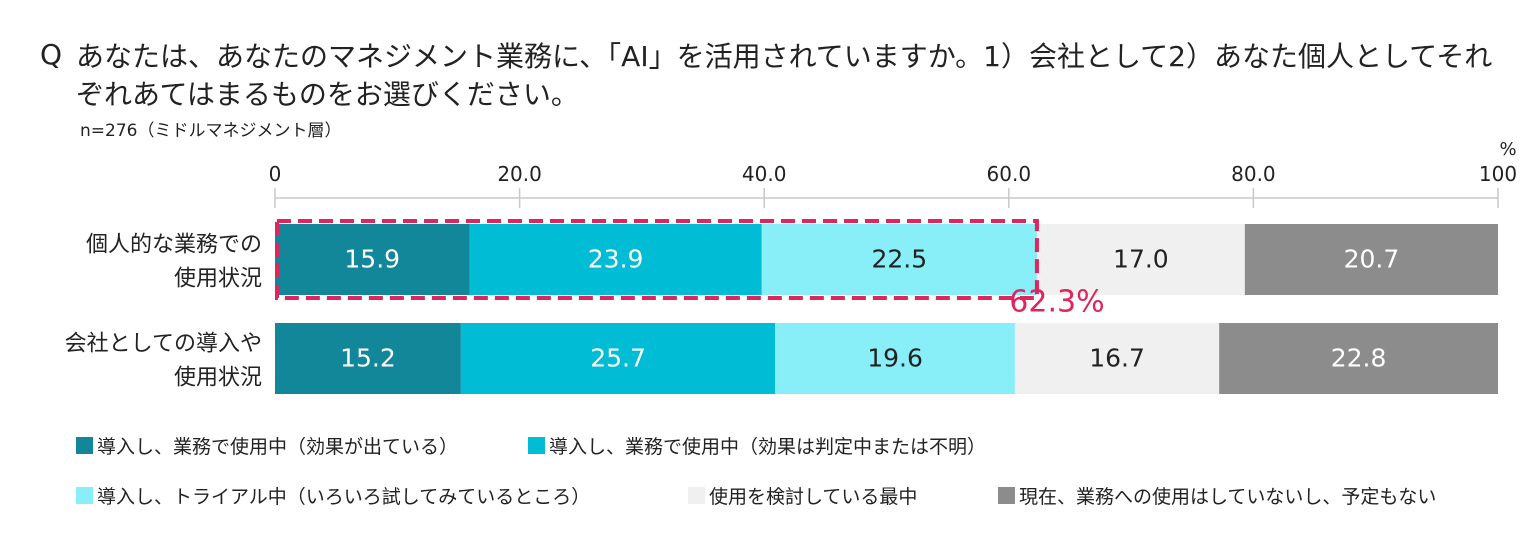 The image size is (1540, 546). I want to click on data-label: 22.5, so click(900, 259).